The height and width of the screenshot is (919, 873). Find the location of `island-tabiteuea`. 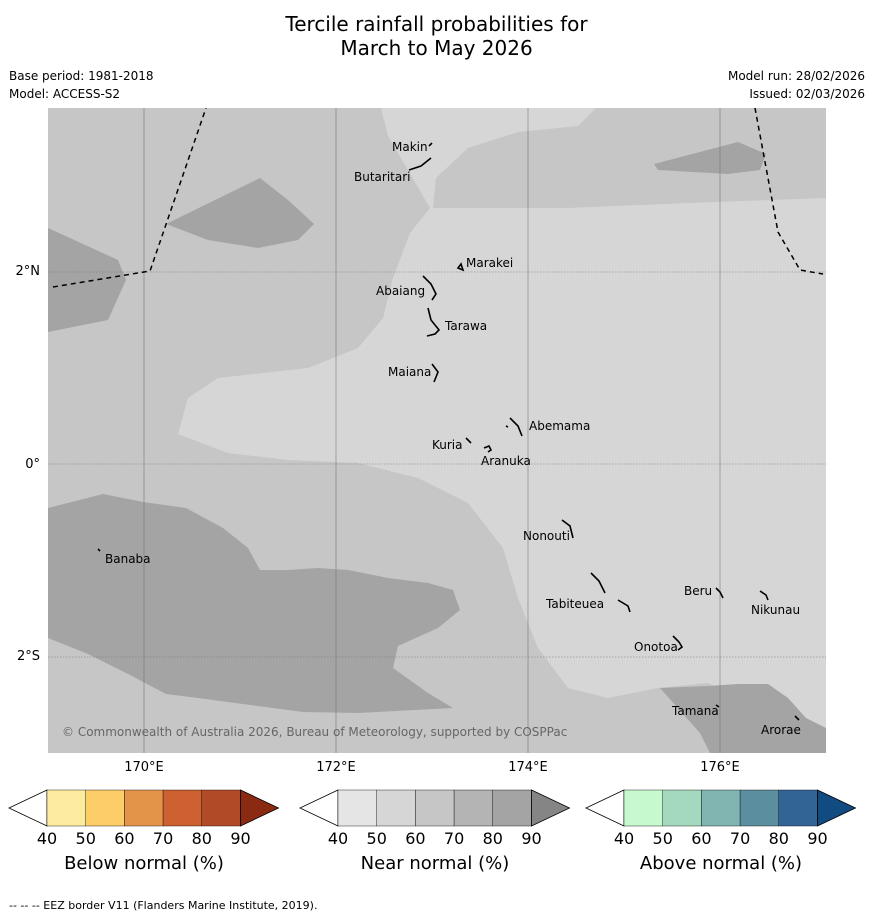

island-tabiteuea is located at coordinates (610, 592).